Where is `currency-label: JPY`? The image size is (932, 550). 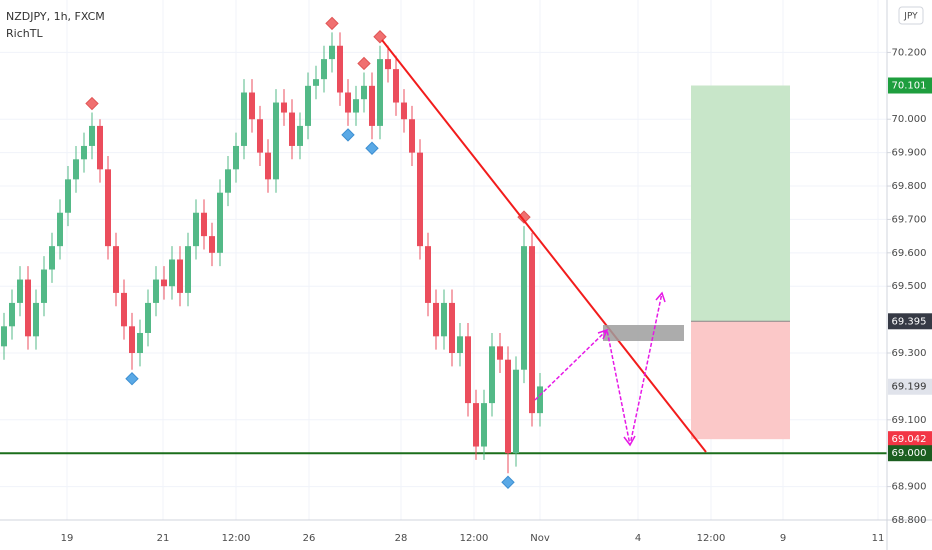
currency-label: JPY is located at coordinates (910, 17).